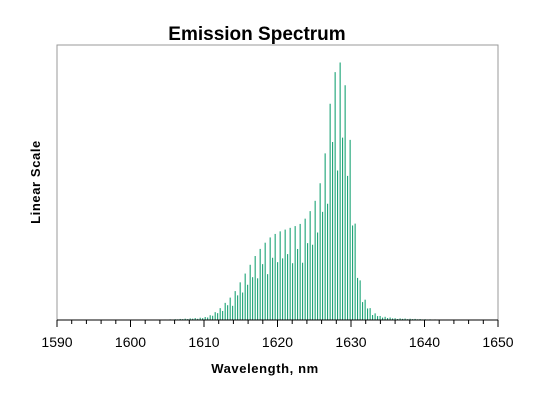  I want to click on x-tick-label: 1600, so click(130, 342).